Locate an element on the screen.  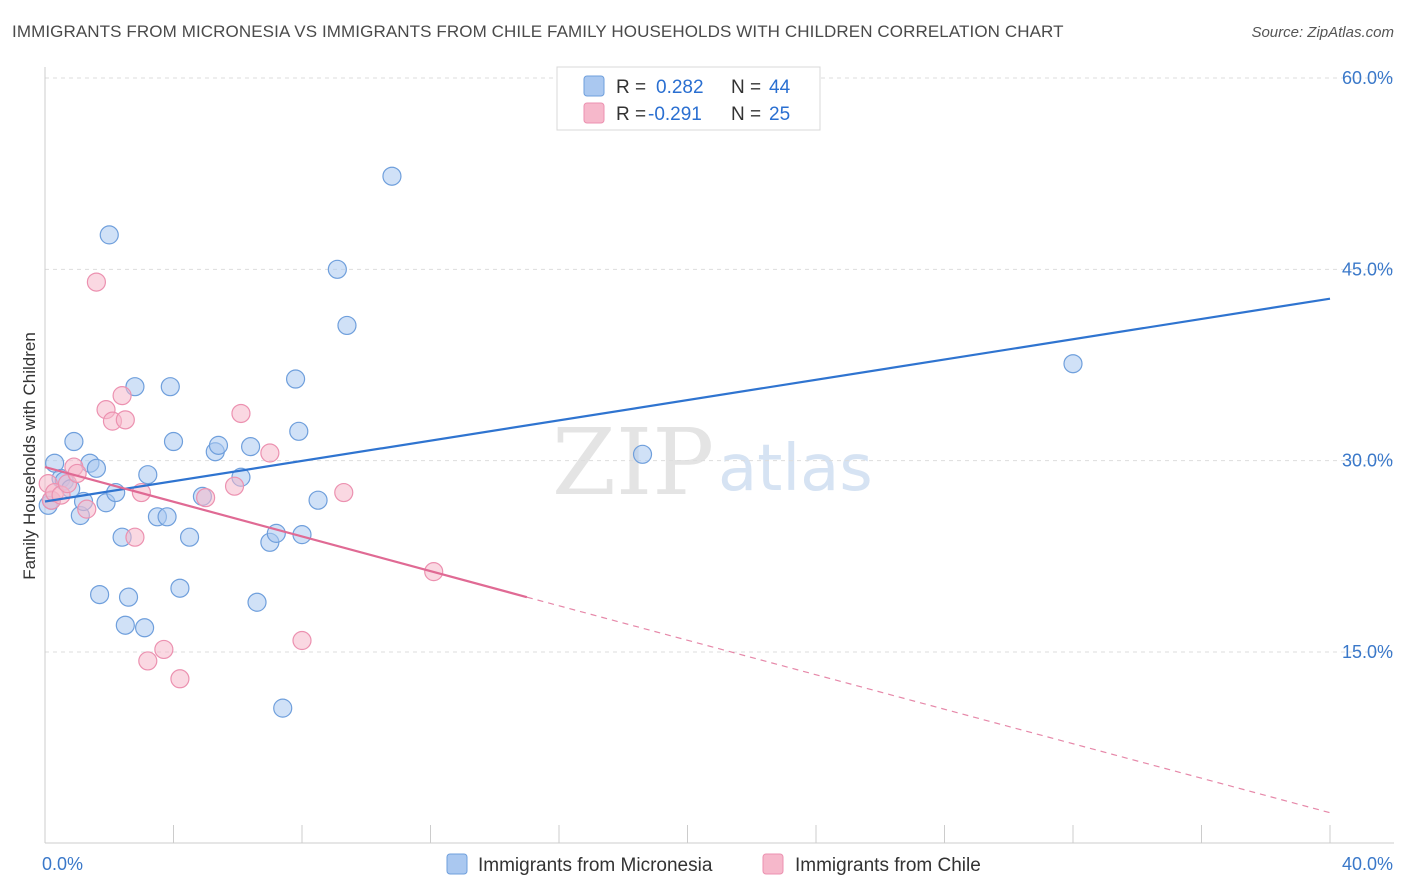
y-tick-label: 45.0% is located at coordinates (1367, 269).